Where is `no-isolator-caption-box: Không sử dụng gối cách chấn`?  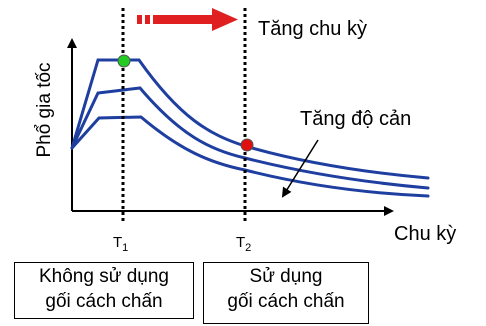 no-isolator-caption-box: Không sử dụng gối cách chấn is located at coordinates (104, 290).